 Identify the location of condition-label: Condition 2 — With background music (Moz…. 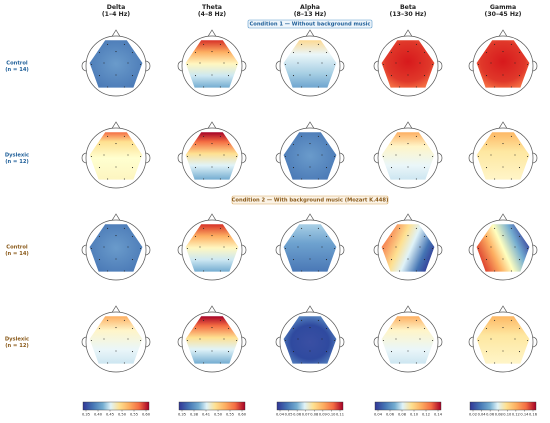
(310, 201).